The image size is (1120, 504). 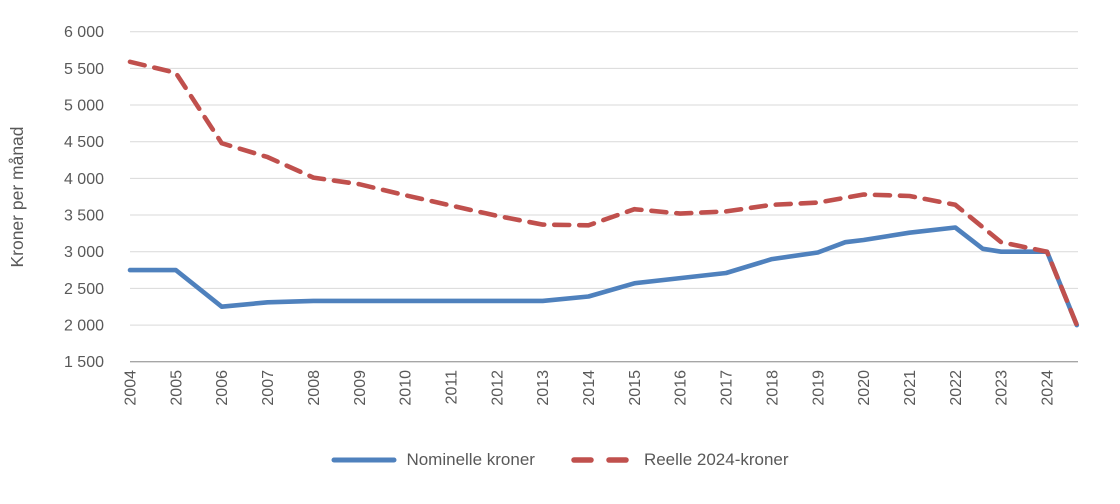 What do you see at coordinates (84, 106) in the screenshot?
I see `y-tick-label: 5 000` at bounding box center [84, 106].